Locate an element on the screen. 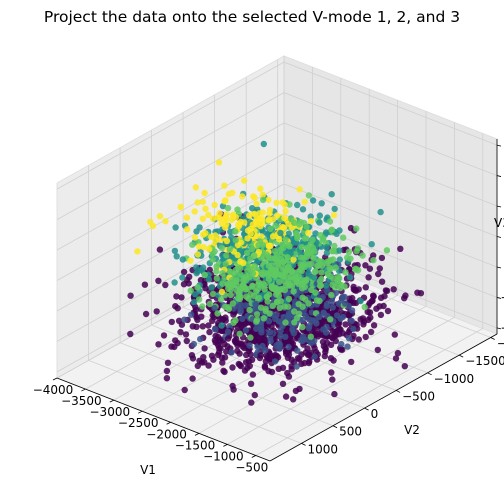 The height and width of the screenshot is (504, 504). y-tick-label: 0 is located at coordinates (375, 414).